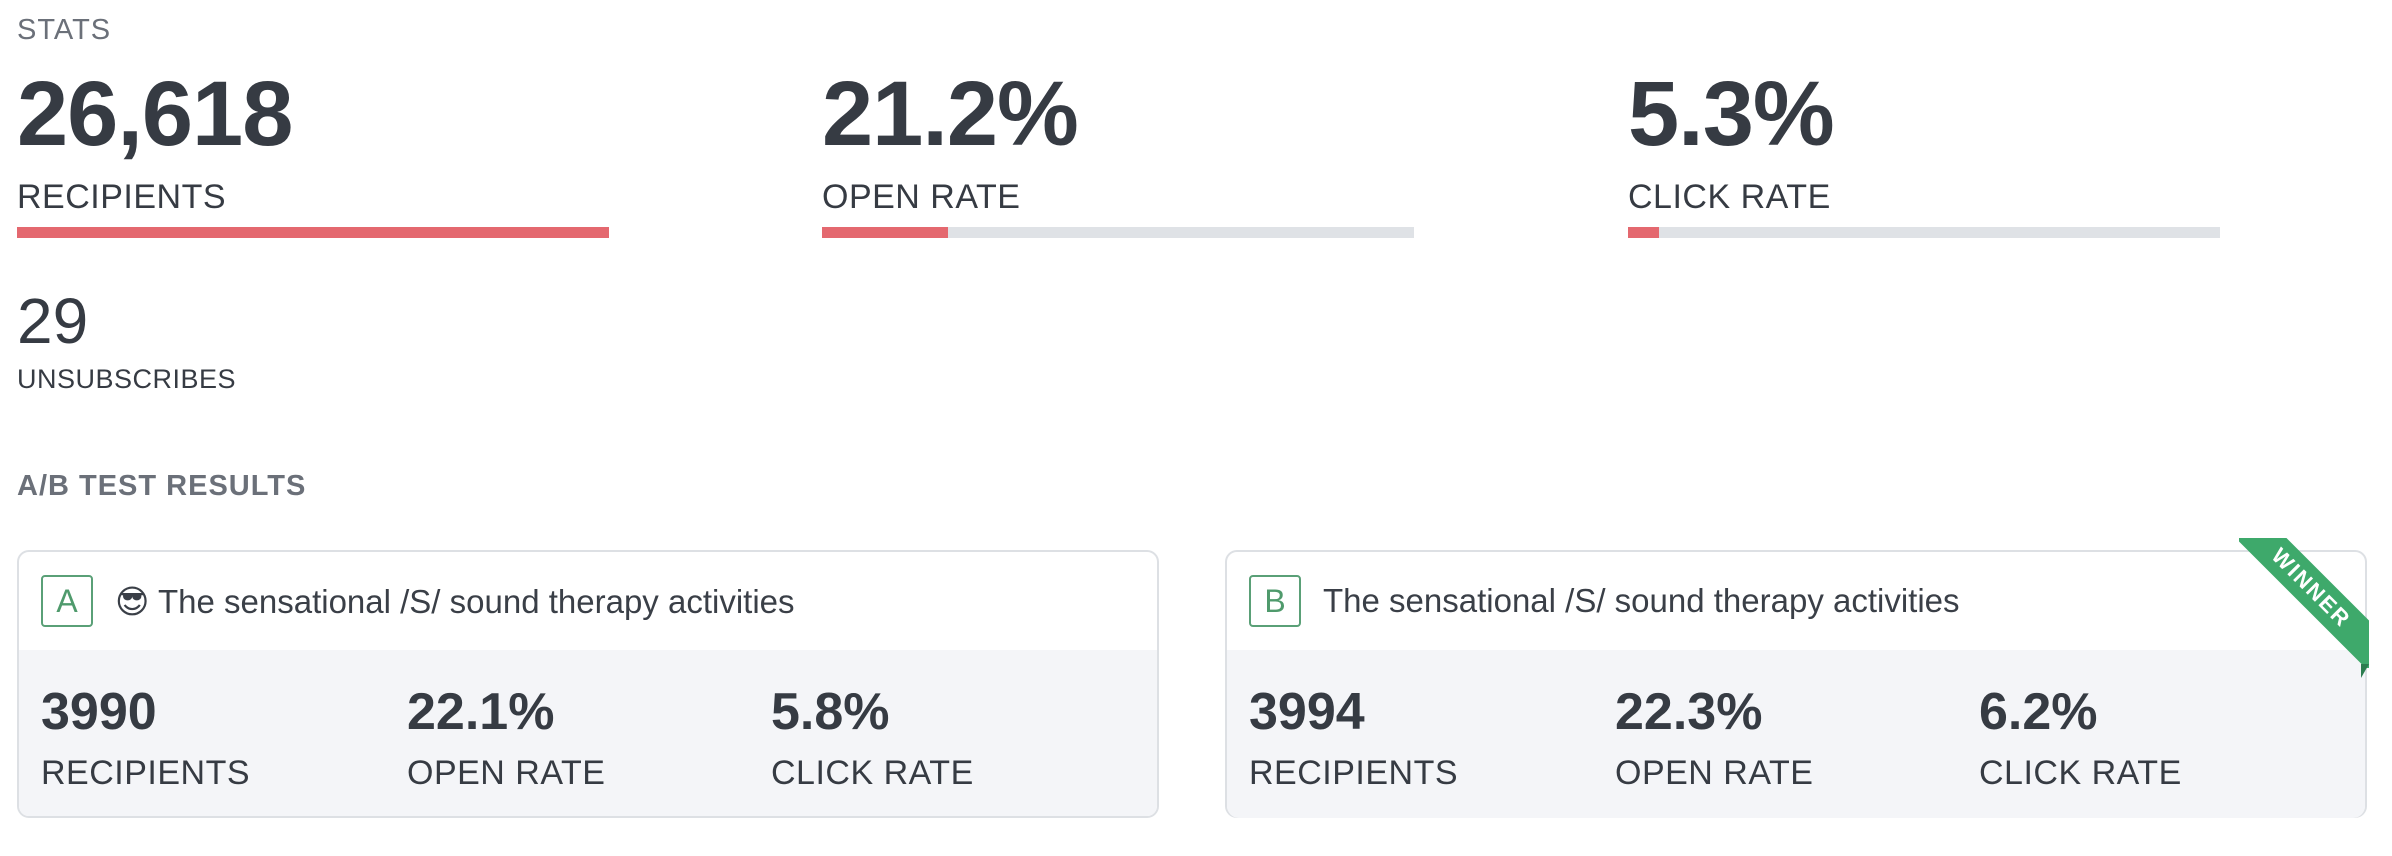 This screenshot has height=856, width=2392. I want to click on metric-value: 3994, so click(1307, 712).